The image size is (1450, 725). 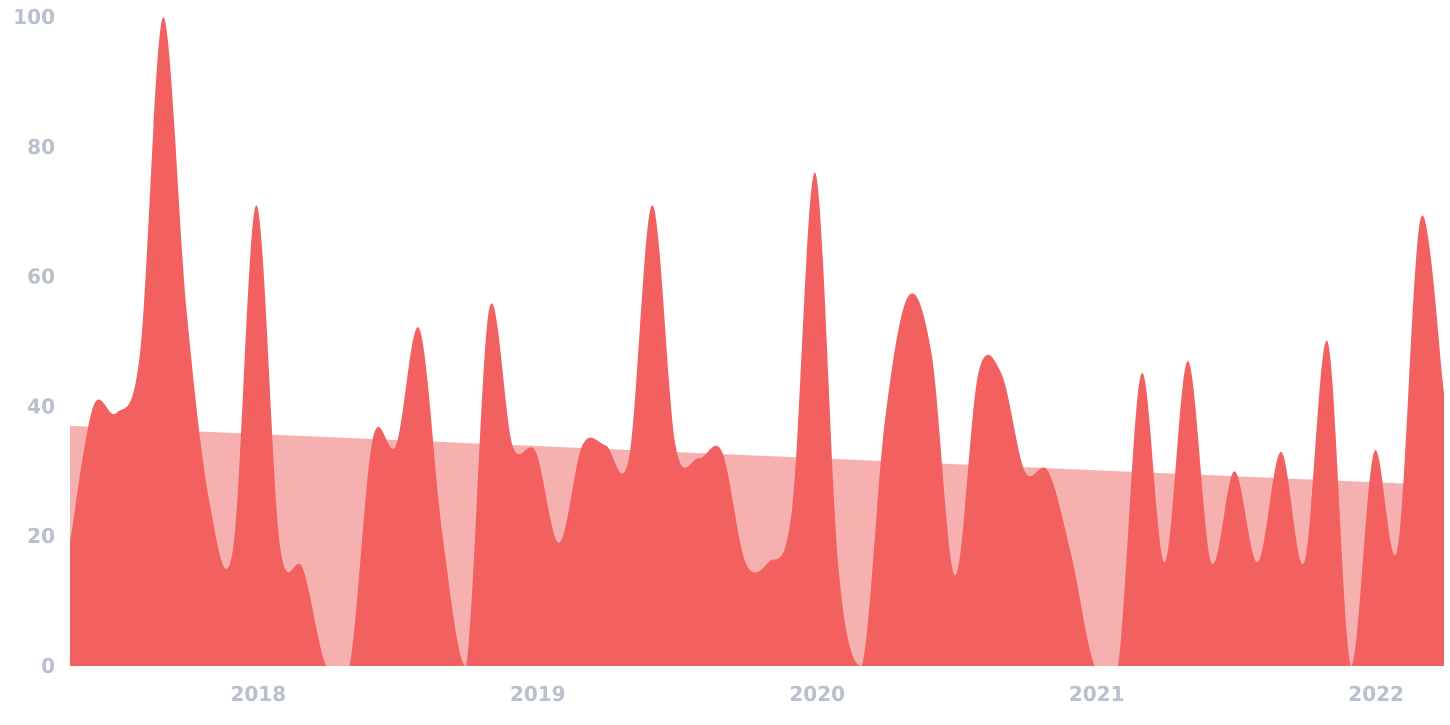 I want to click on y-tick-label: 20, so click(x=41, y=536).